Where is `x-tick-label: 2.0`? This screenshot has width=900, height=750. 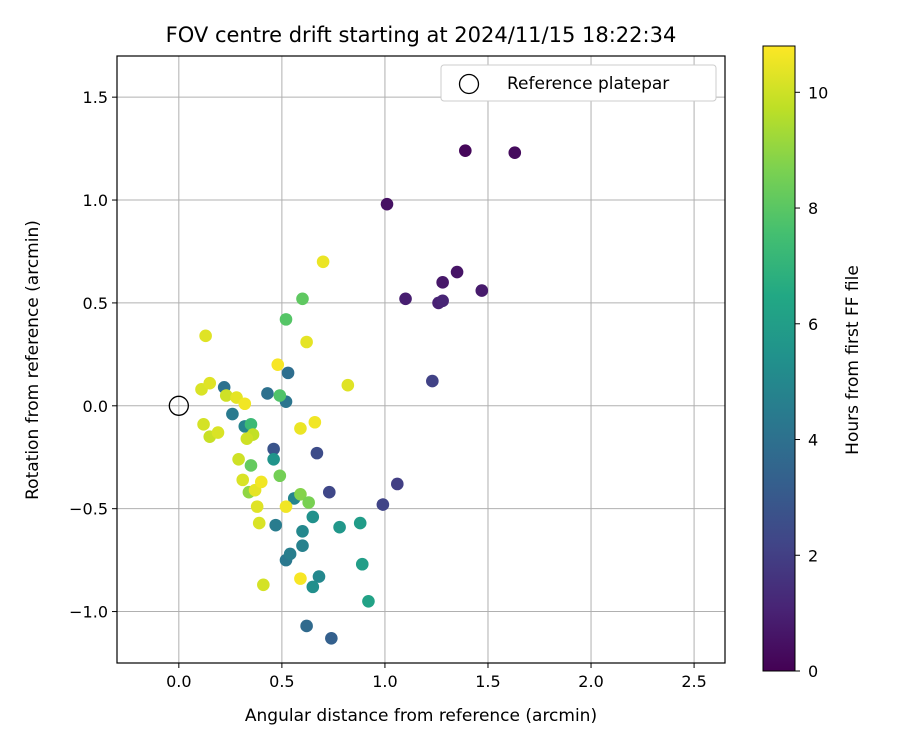
x-tick-label: 2.0 is located at coordinates (590, 681).